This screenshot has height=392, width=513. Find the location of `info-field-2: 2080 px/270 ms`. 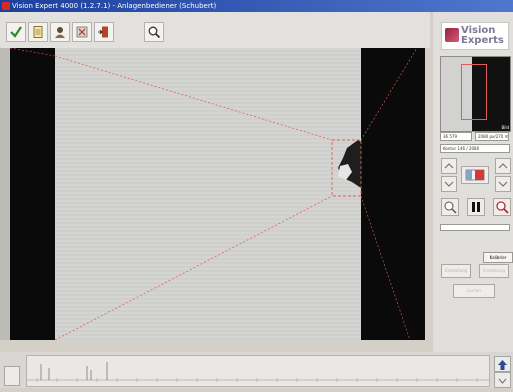

info-field-2: 2080 px/270 ms is located at coordinates (492, 136).